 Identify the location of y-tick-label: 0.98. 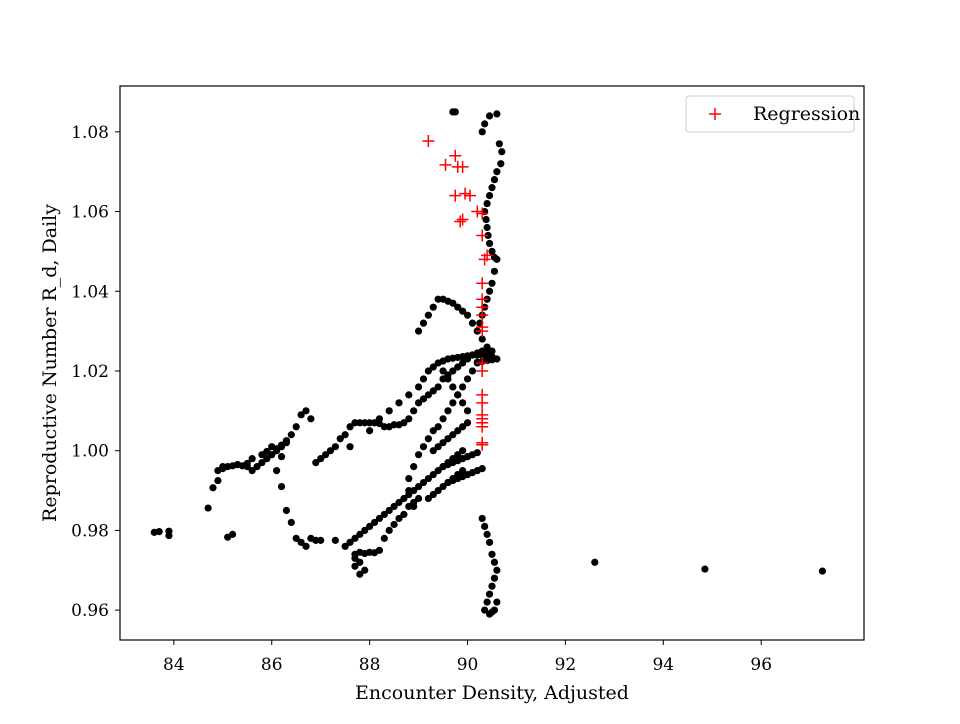
(90, 531).